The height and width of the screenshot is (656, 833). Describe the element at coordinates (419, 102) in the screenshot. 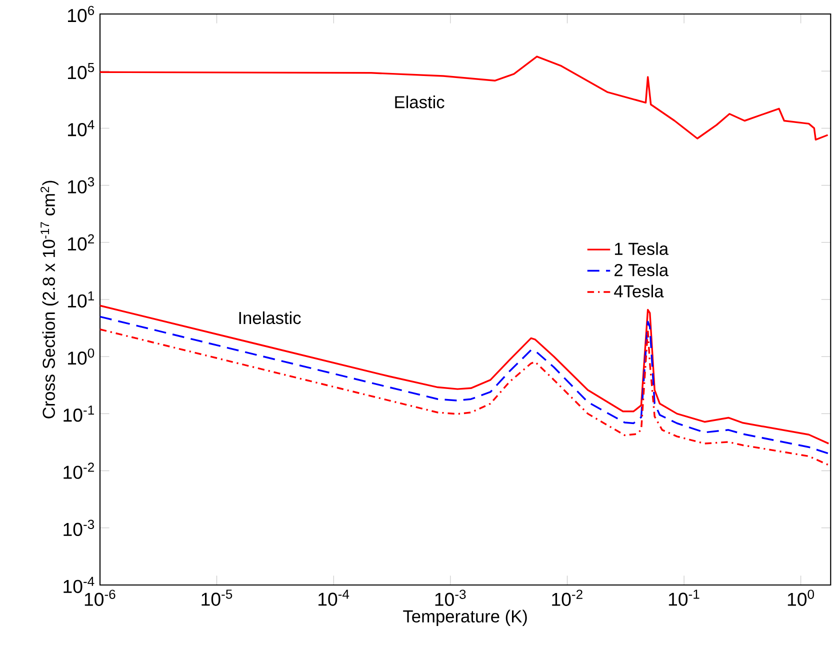

I see `annotation: Elastic` at that location.